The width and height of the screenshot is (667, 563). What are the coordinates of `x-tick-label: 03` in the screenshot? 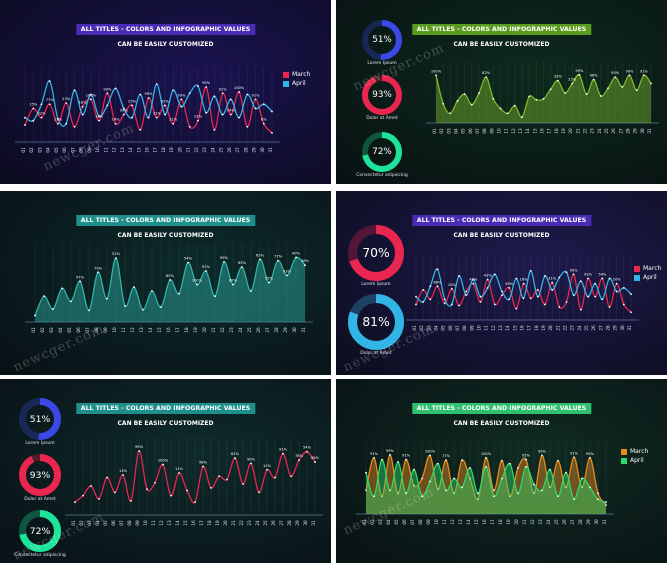 It's located at (89, 523).